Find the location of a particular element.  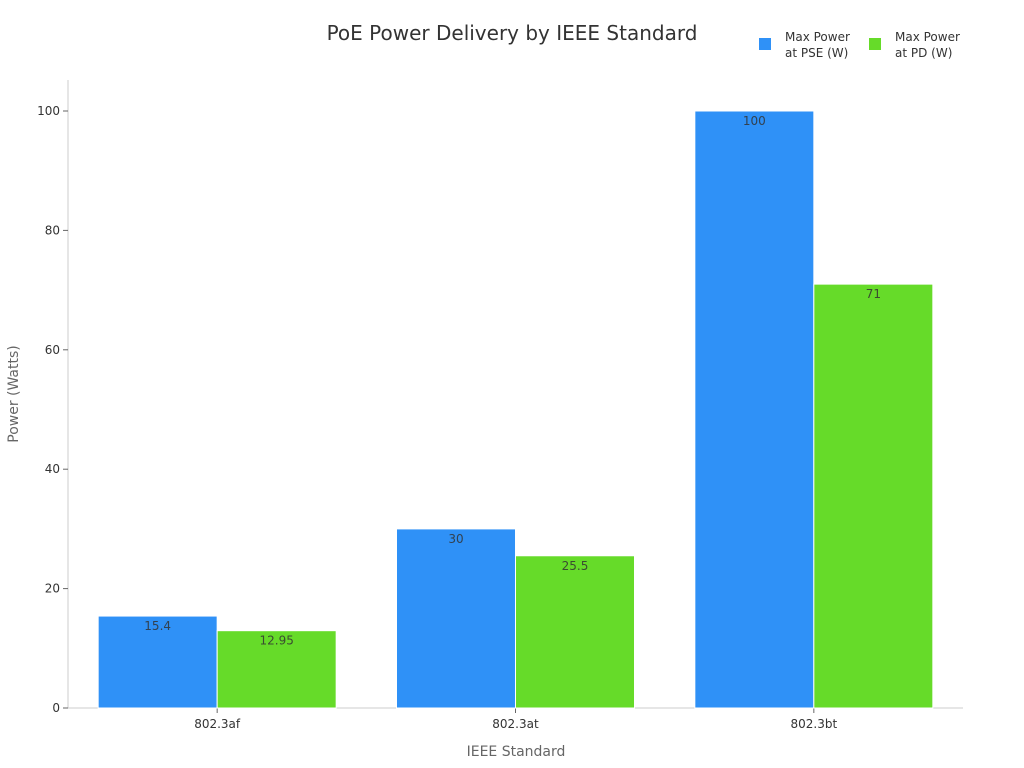

chart-title: PoE Power Delivery by IEEE Standard is located at coordinates (512, 33).